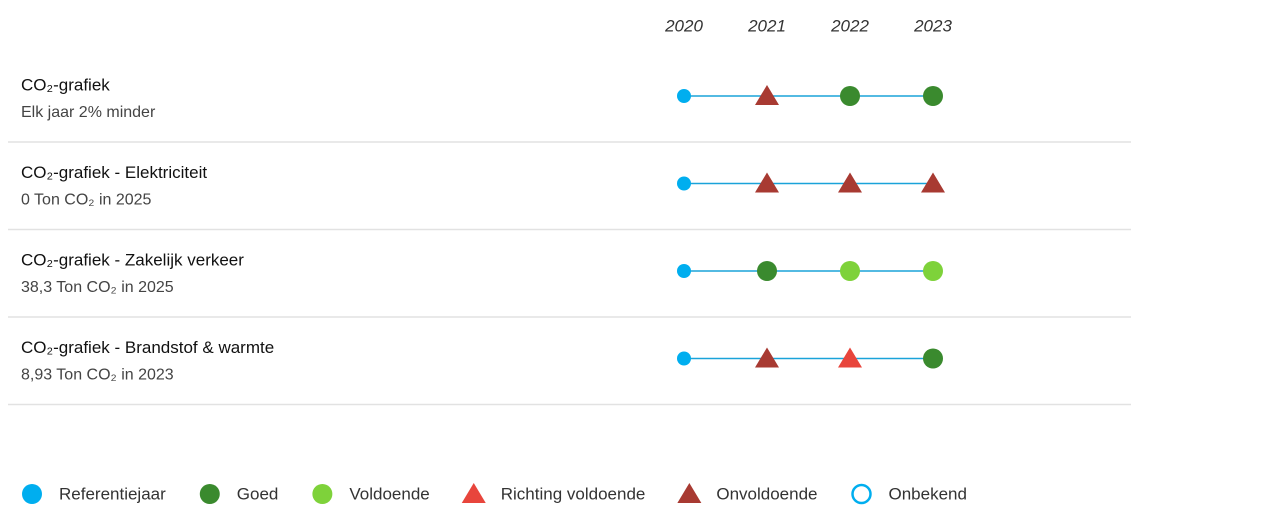  What do you see at coordinates (258, 493) in the screenshot?
I see `legend-label: Goed` at bounding box center [258, 493].